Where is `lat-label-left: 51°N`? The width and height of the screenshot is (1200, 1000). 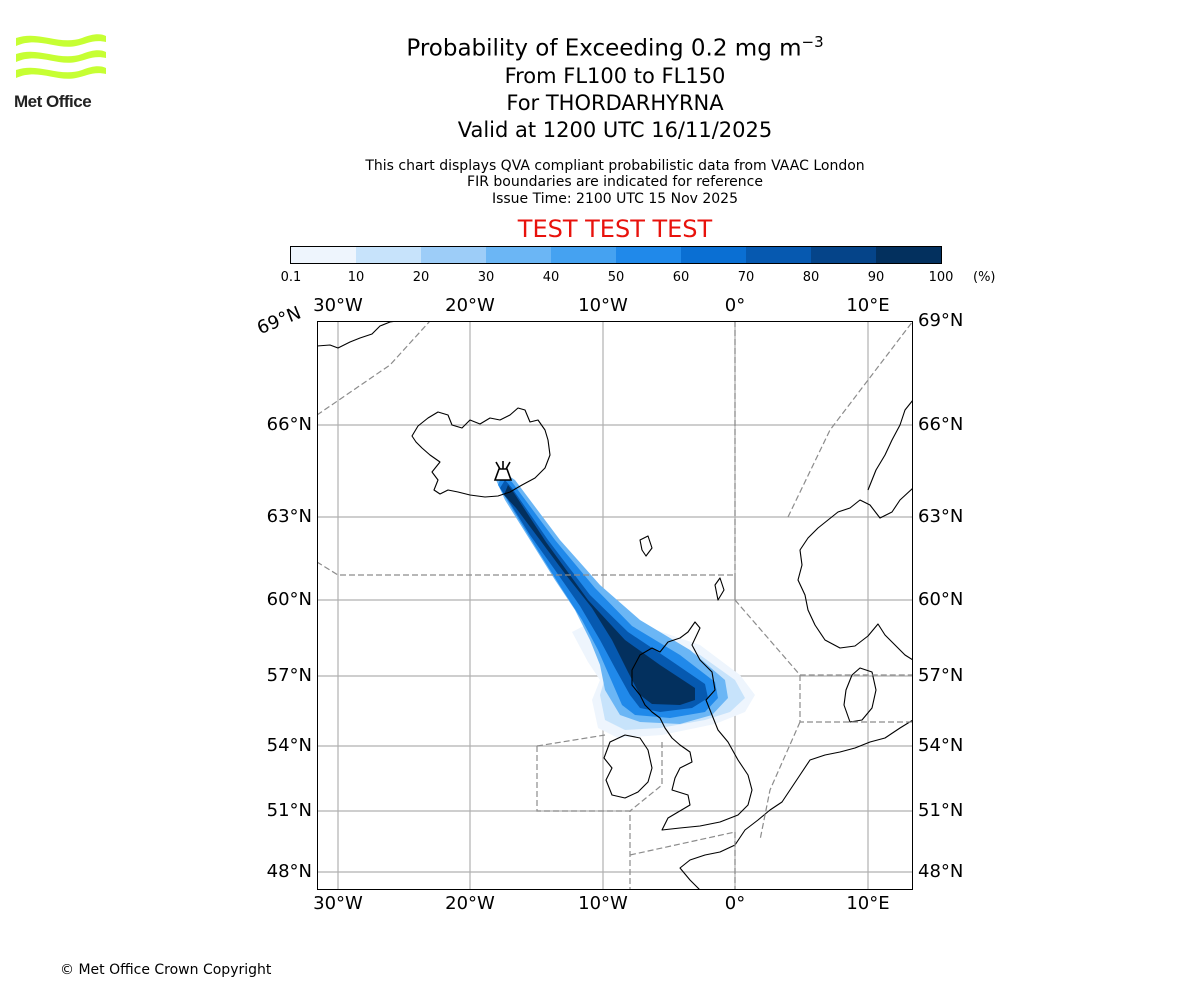
lat-label-left: 51°N is located at coordinates (289, 810).